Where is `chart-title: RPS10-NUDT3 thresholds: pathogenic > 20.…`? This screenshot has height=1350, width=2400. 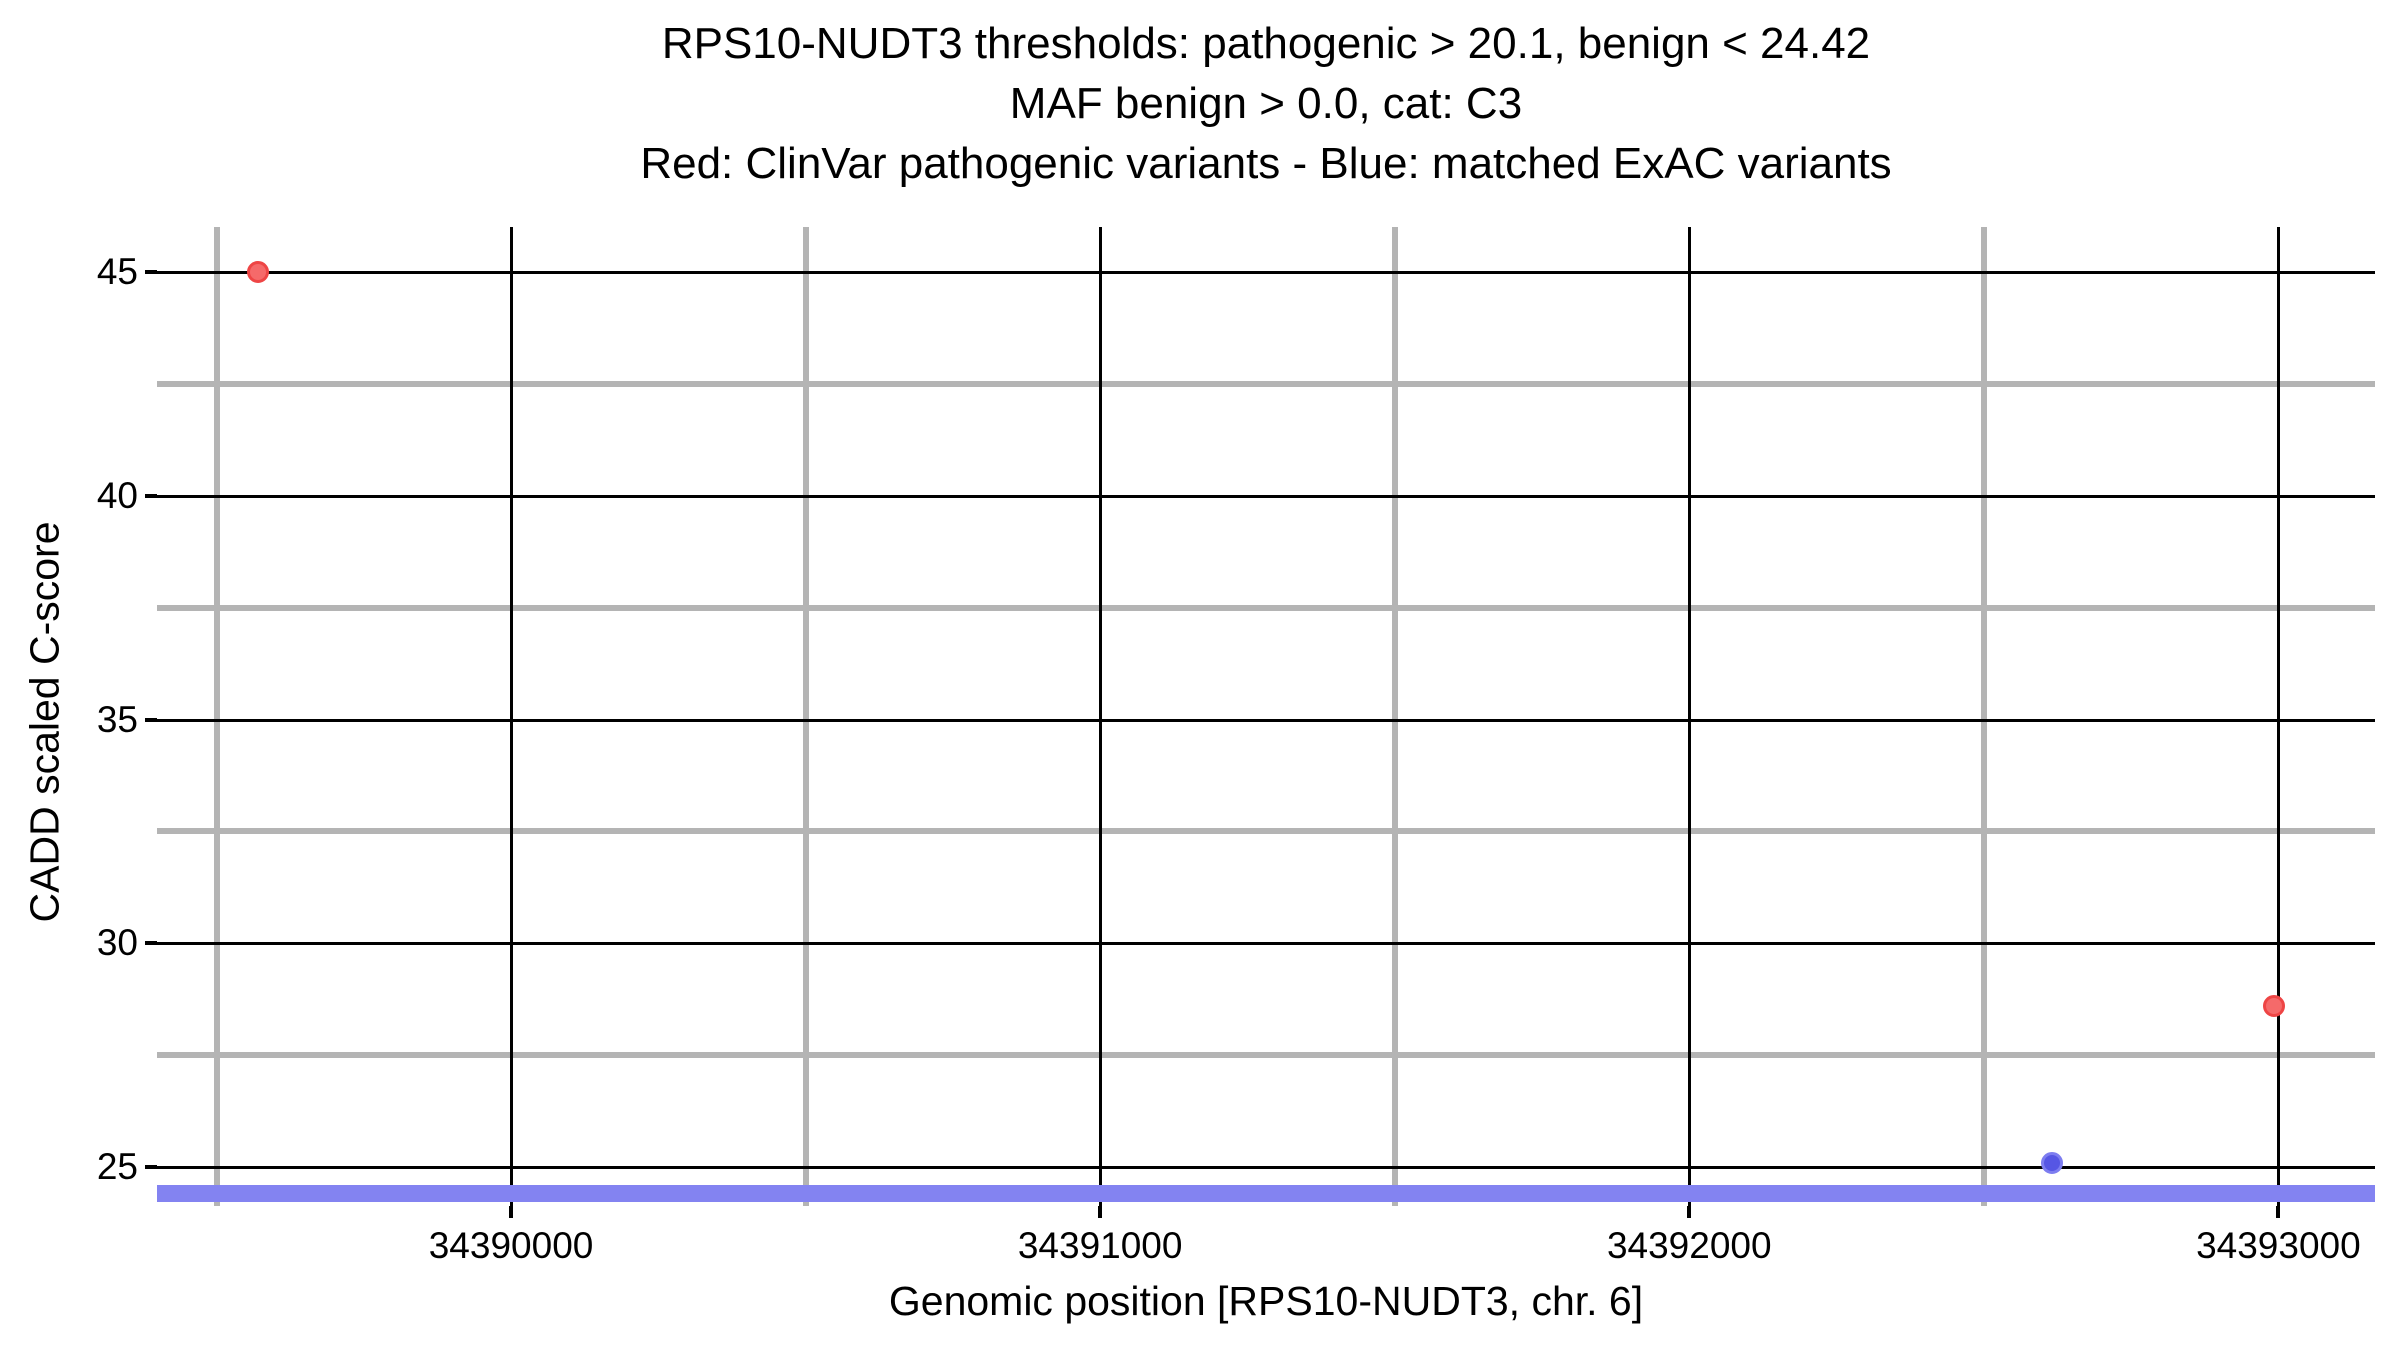 chart-title: RPS10-NUDT3 thresholds: pathogenic > 20.… is located at coordinates (1266, 104).